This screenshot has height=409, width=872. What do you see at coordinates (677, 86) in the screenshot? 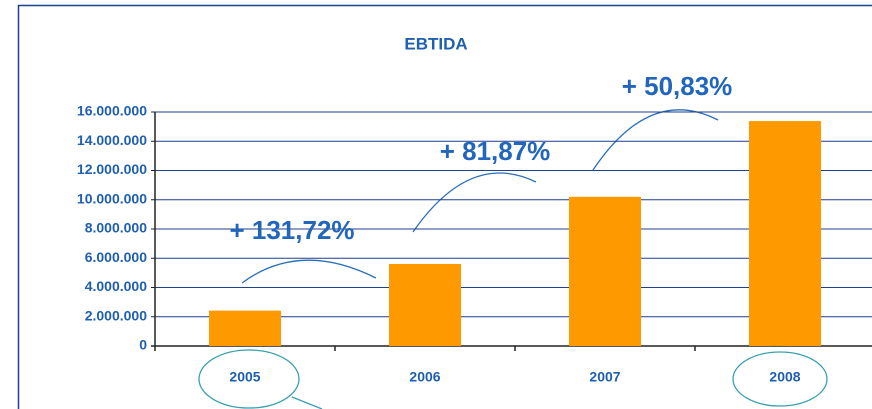
I see `annotation: + 50,83%` at bounding box center [677, 86].